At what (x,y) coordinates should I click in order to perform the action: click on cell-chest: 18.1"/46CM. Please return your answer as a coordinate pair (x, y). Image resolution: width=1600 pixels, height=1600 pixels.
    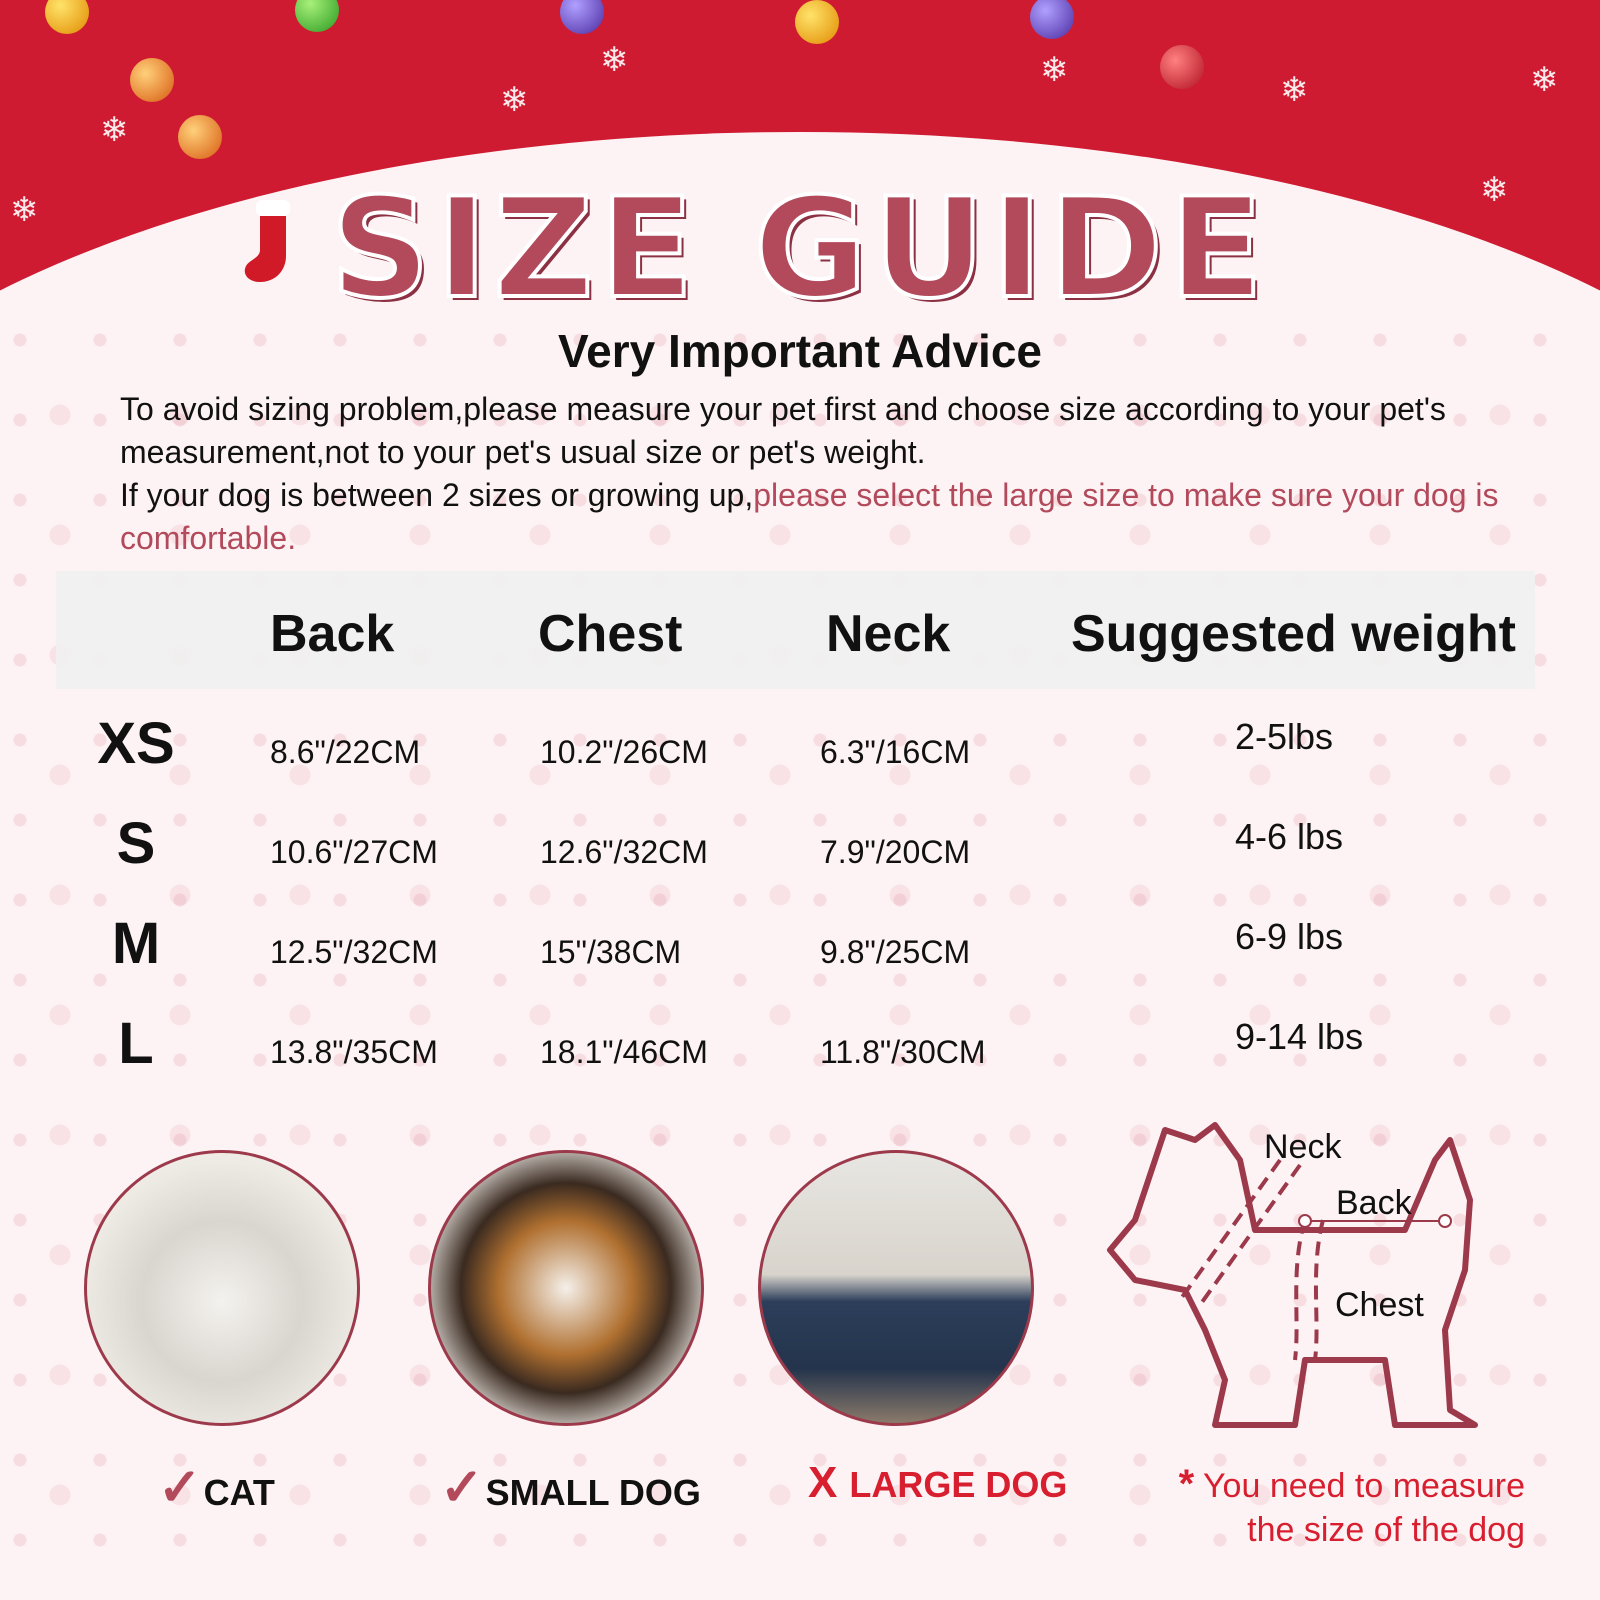
    Looking at the image, I should click on (624, 1052).